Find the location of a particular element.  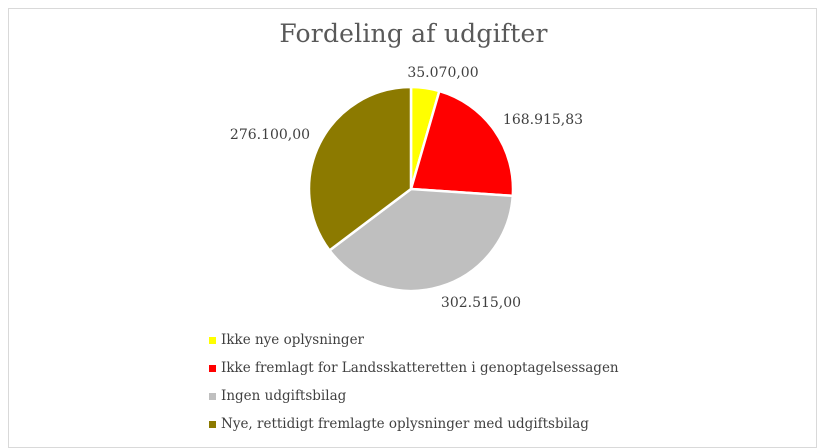

chart-title: Fordeling af udgifter is located at coordinates (413, 33).